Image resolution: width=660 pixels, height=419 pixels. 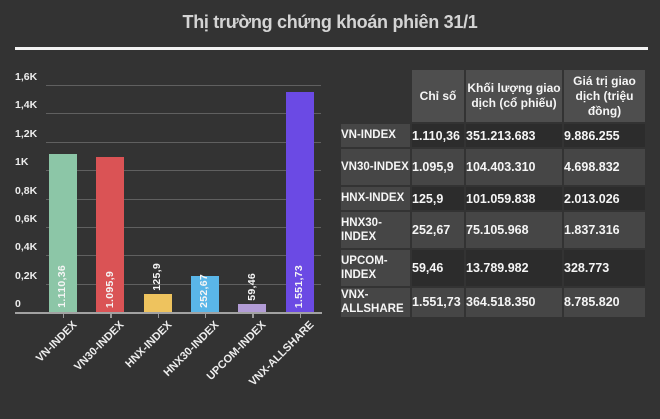 I want to click on data-cell: 1.095,9, so click(x=438, y=167).